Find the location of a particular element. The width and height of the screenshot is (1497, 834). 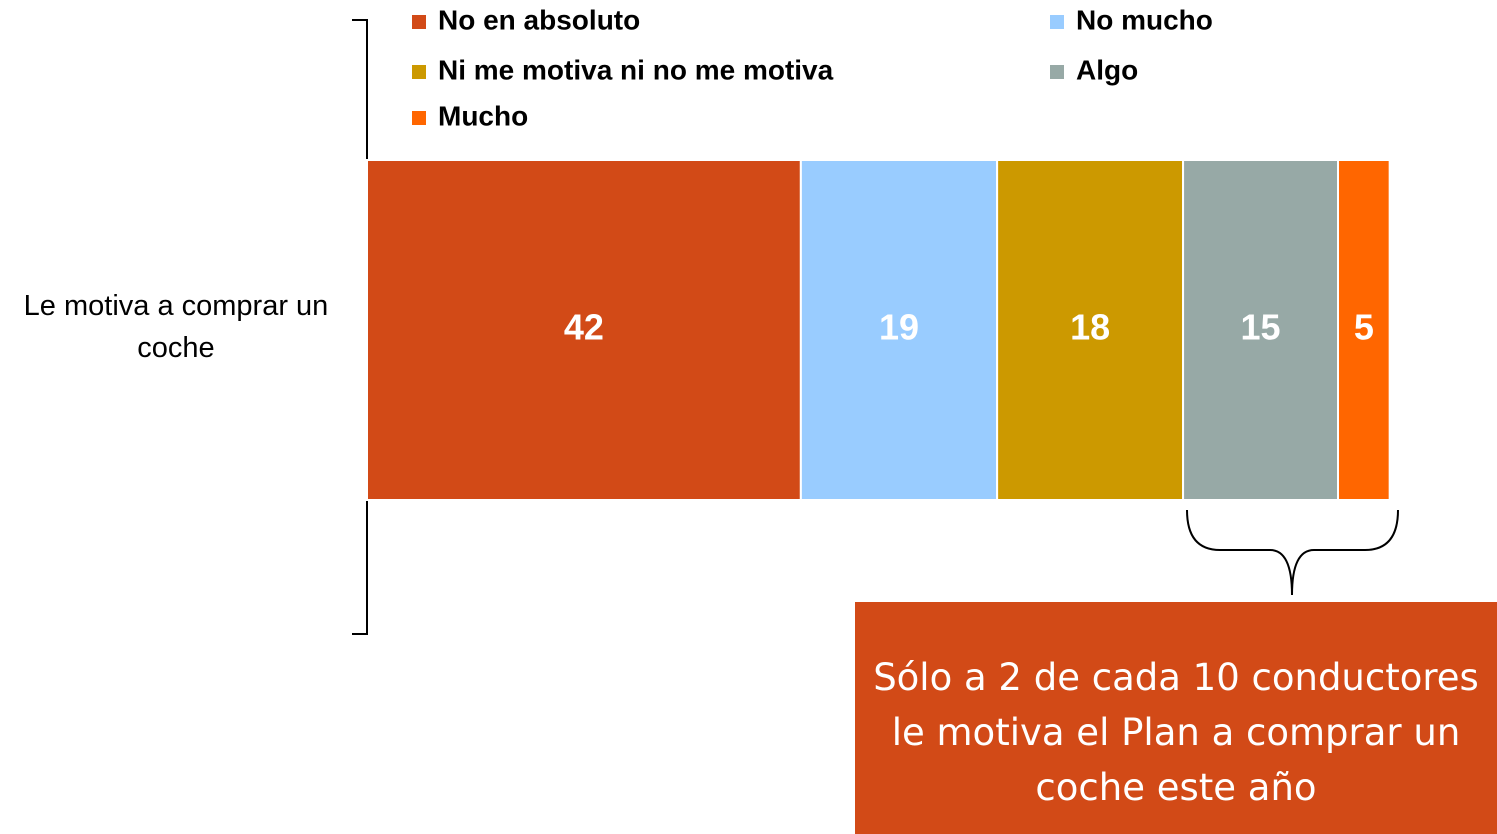

data-label: 19 is located at coordinates (899, 327).